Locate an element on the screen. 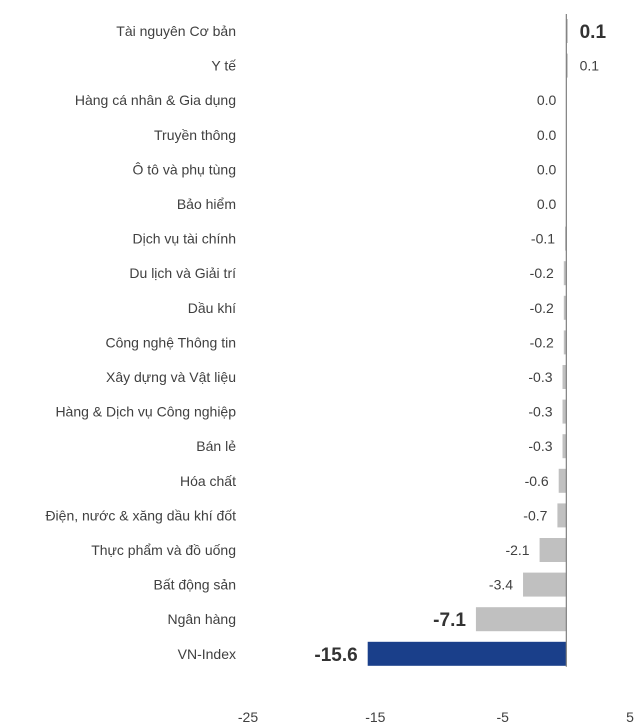  category-label: Thực phẩm và đồ uống is located at coordinates (163, 550).